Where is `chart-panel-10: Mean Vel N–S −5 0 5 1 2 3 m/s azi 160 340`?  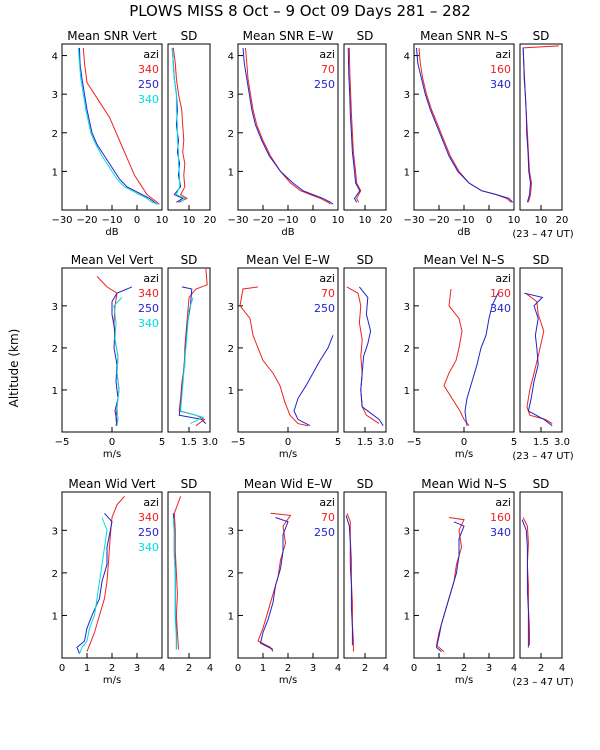
chart-panel-10: Mean Vel N–S −5 0 5 1 2 3 m/s azi 160 340 is located at coordinates (461, 356).